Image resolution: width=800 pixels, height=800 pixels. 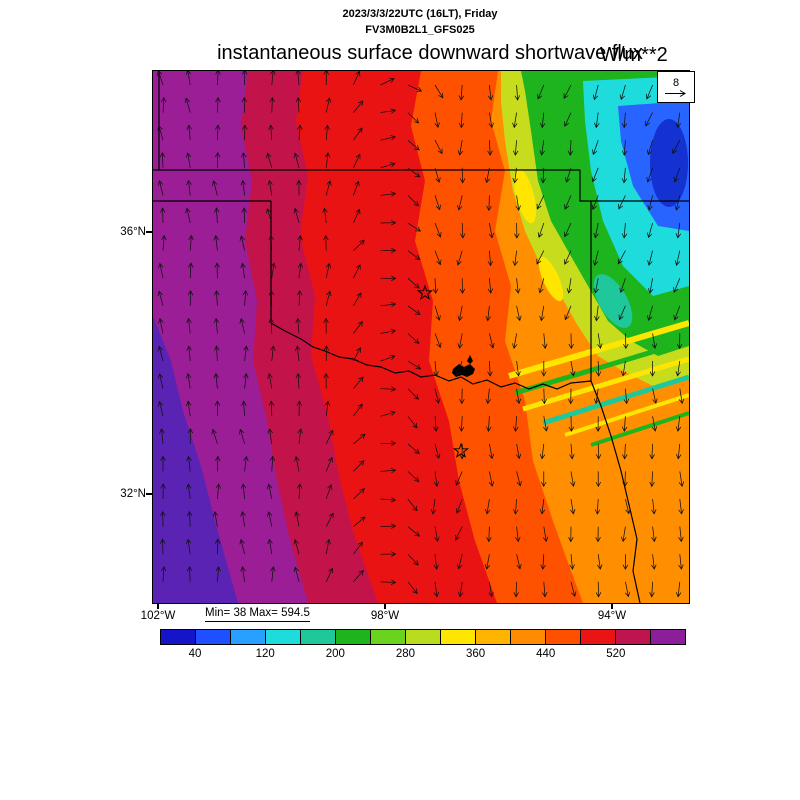 I want to click on cloud-dark-blue-core, so click(x=669, y=163).